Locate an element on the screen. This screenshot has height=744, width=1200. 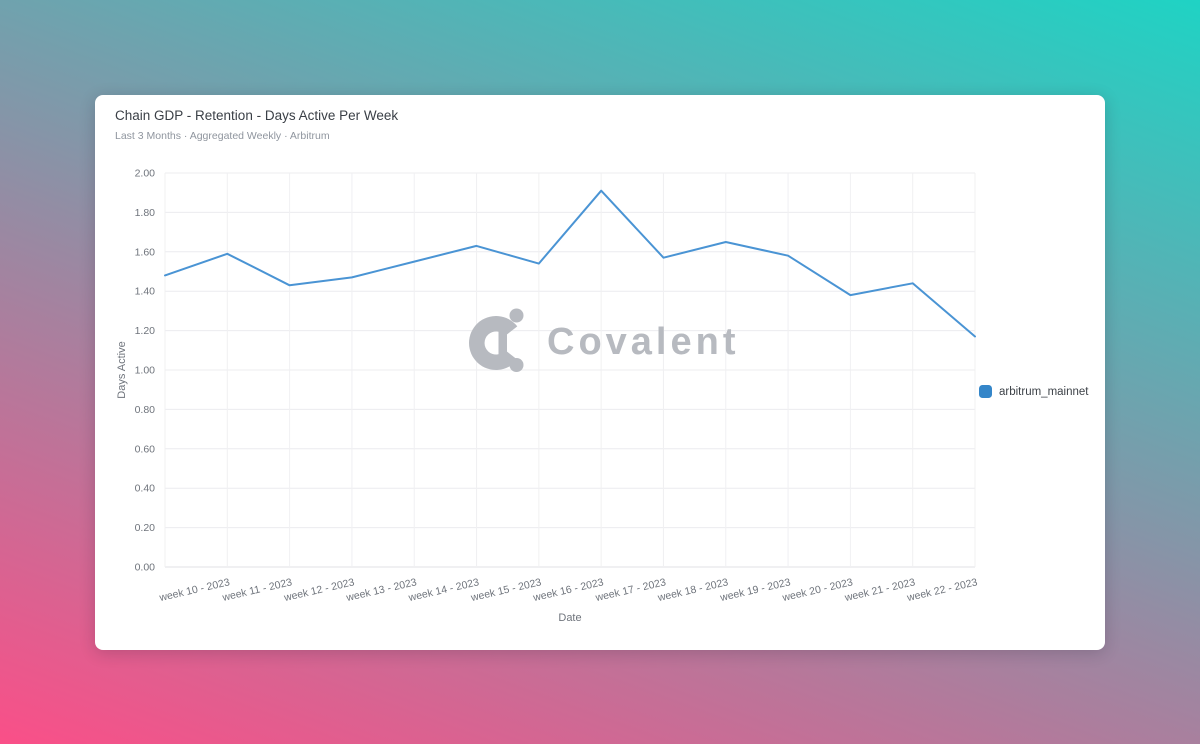
legend-item-arbitrum-mainnet: arbitrum_mainnet is located at coordinates (1033, 391).